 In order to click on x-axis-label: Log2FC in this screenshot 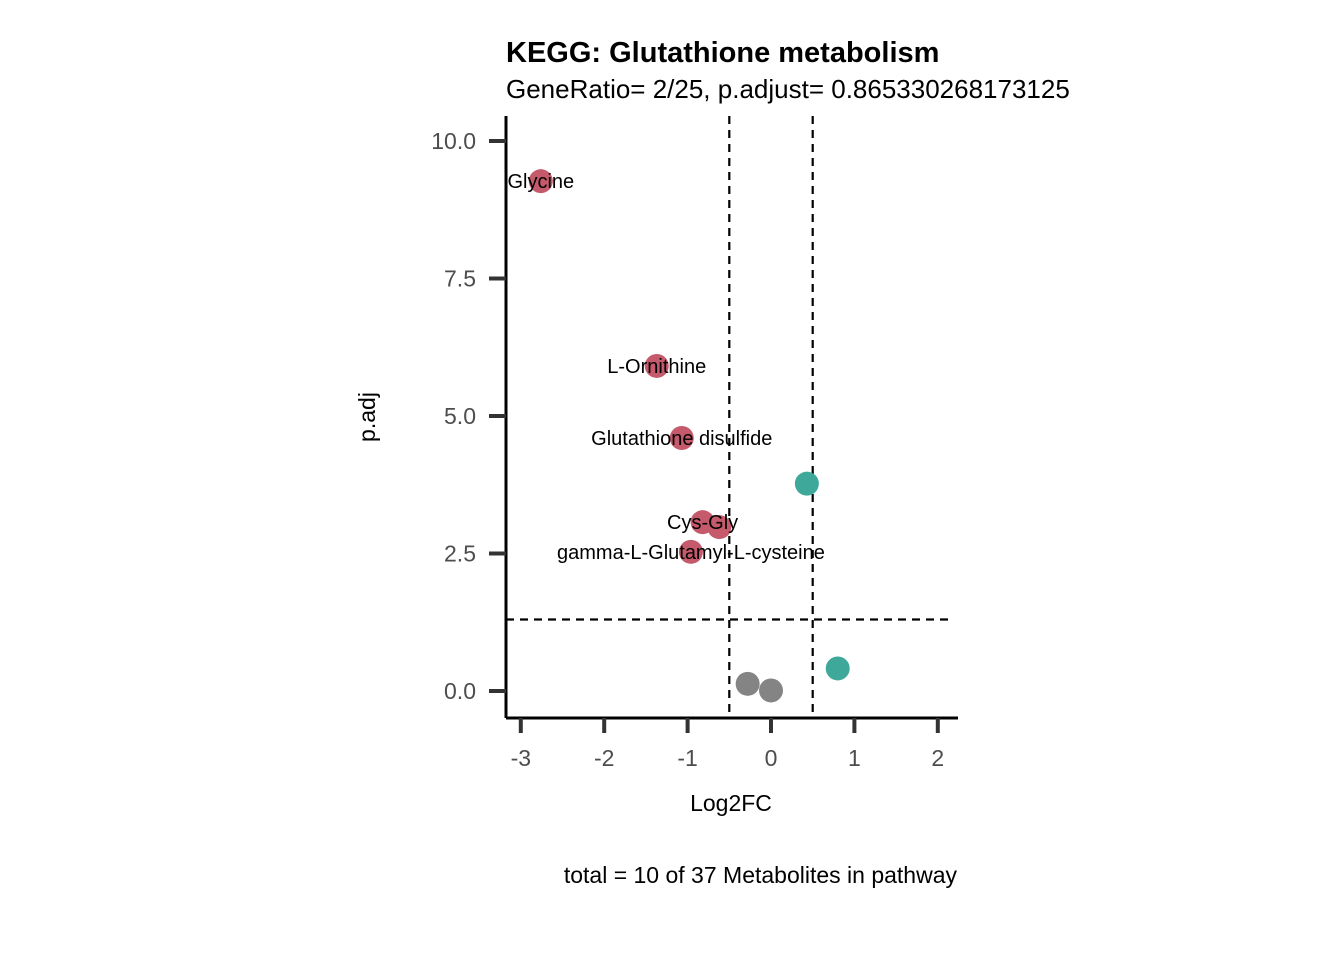, I will do `click(731, 803)`.